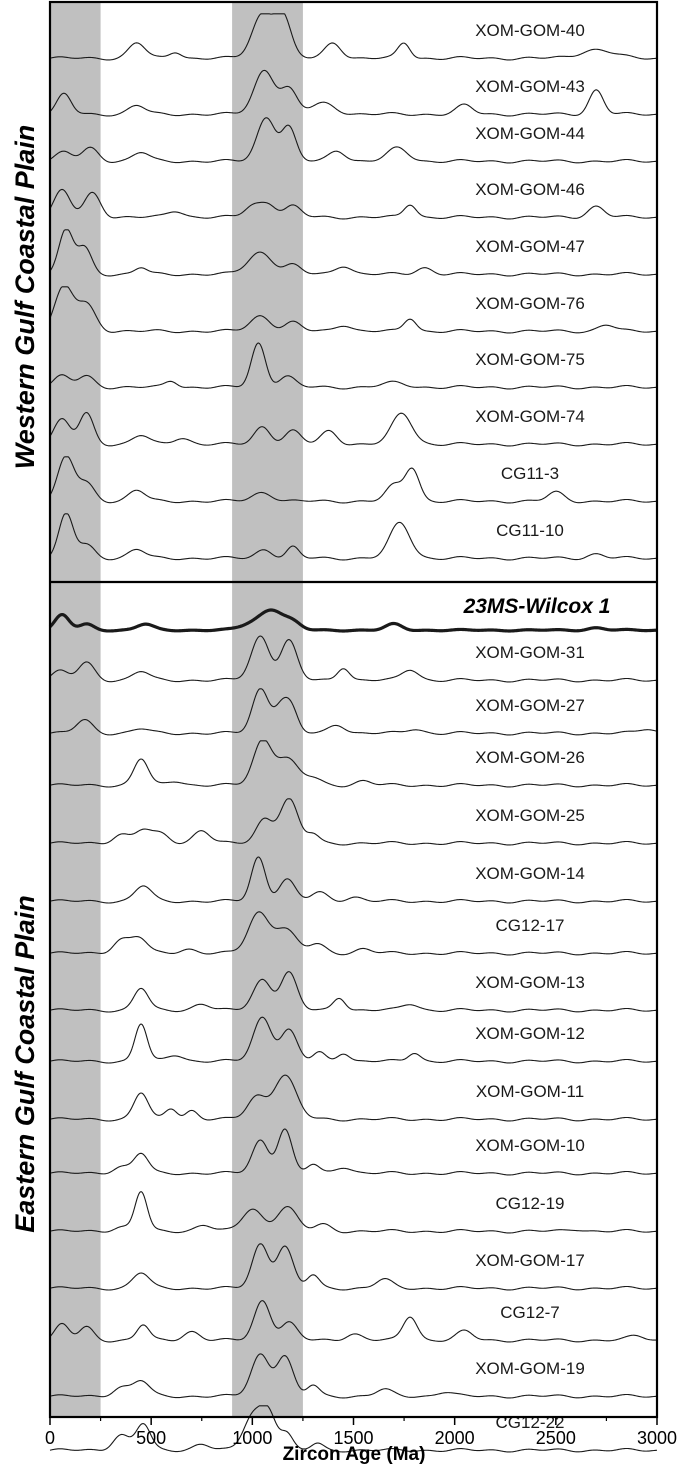 The height and width of the screenshot is (1469, 688). What do you see at coordinates (252, 1438) in the screenshot?
I see `x-tick-label-1000: 1000` at bounding box center [252, 1438].